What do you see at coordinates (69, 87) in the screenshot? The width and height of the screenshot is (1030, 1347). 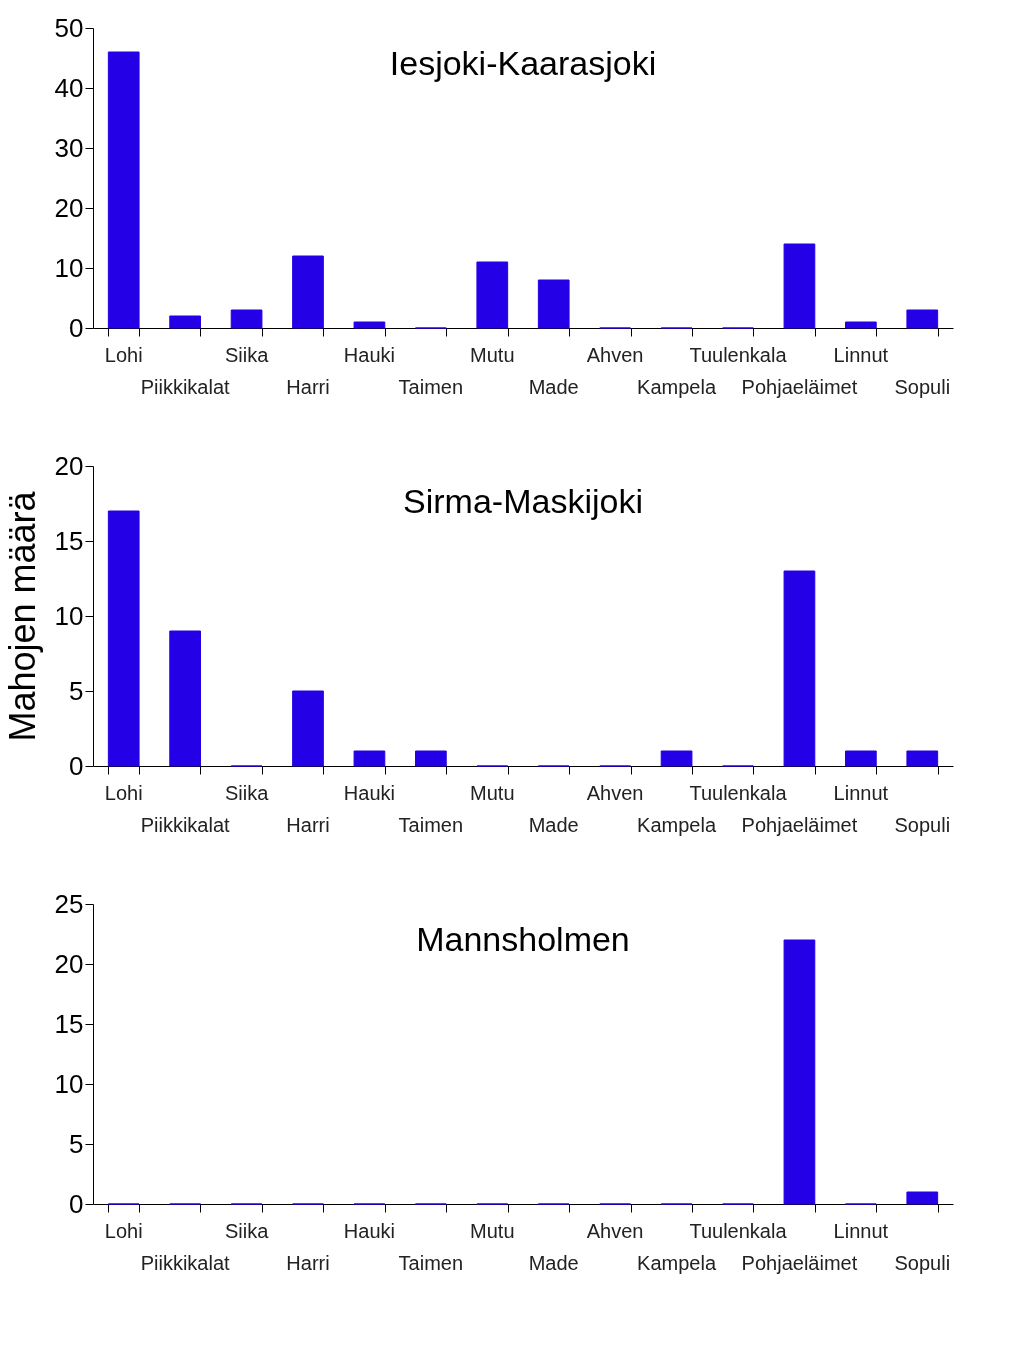 I see `y-tick-label: 40` at bounding box center [69, 87].